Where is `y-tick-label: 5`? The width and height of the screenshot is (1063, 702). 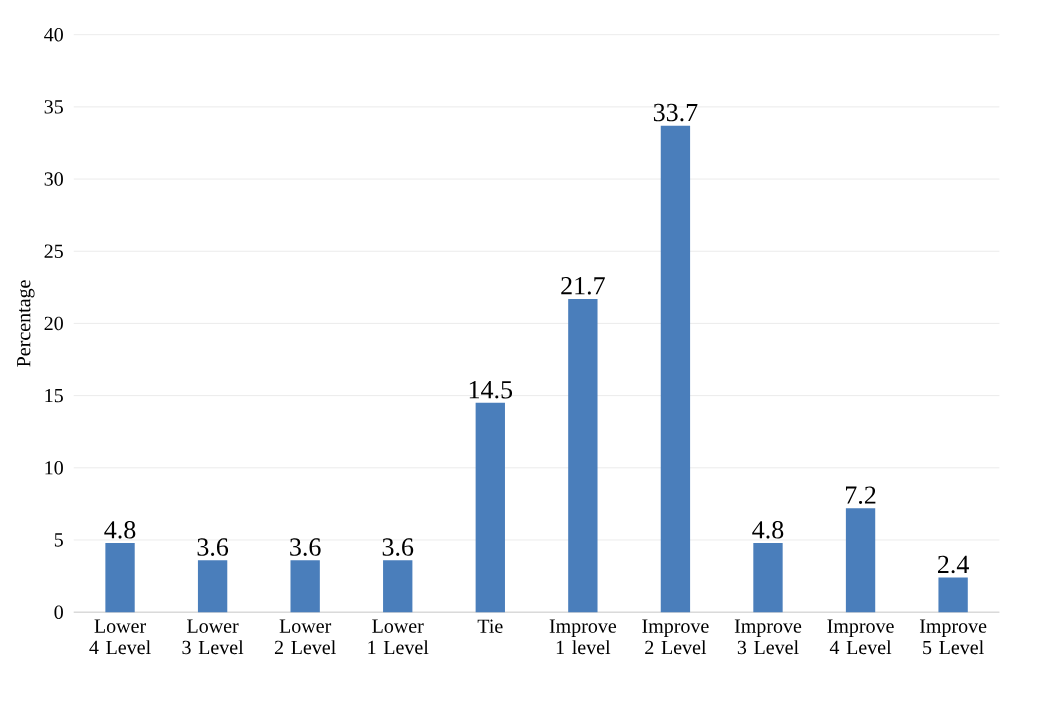
y-tick-label: 5 is located at coordinates (58, 540).